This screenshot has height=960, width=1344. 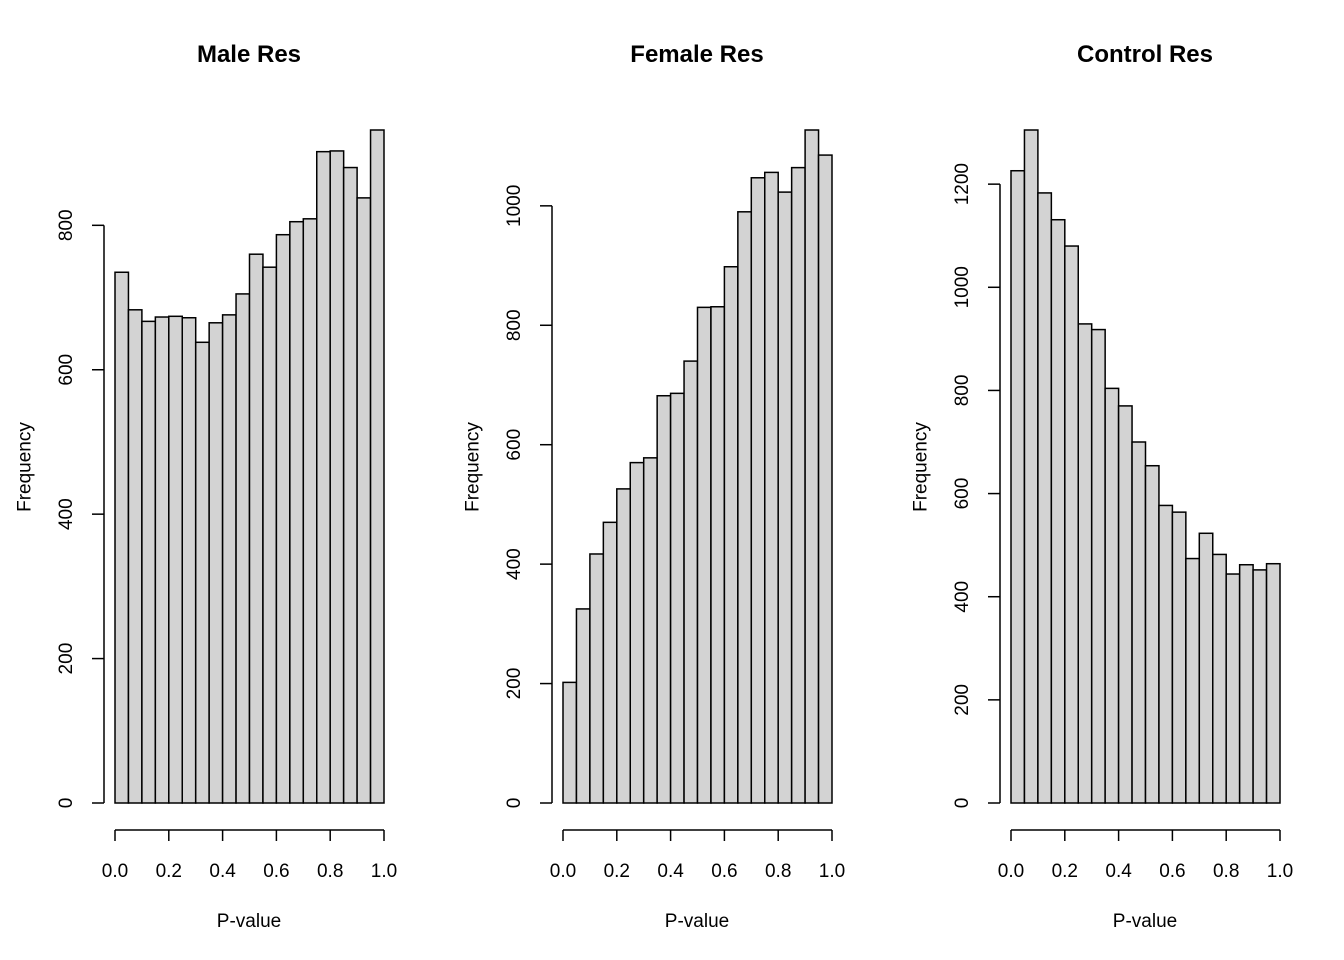 I want to click on chart-title: Male Res, so click(x=249, y=54).